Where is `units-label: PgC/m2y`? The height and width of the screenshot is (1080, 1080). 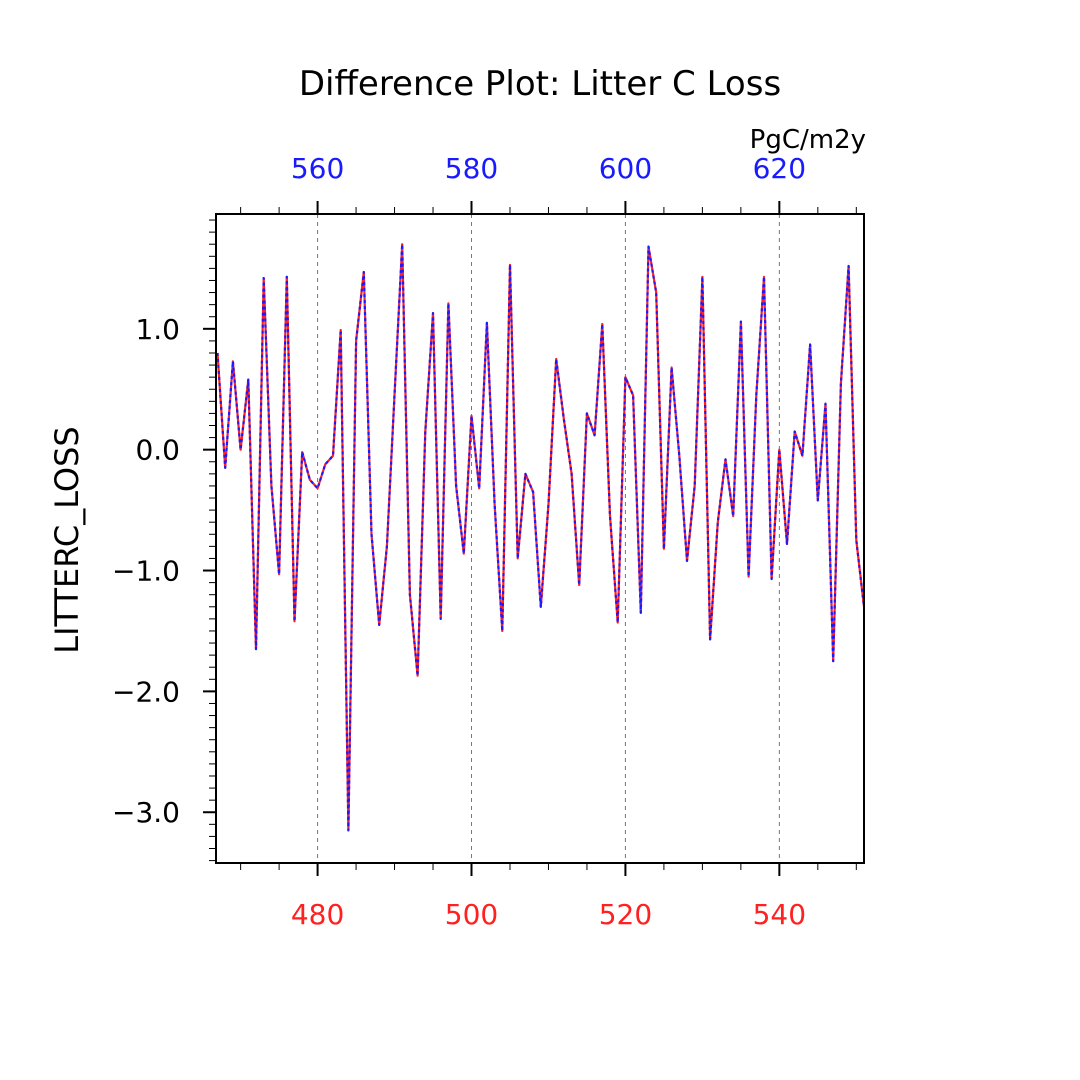 units-label: PgC/m2y is located at coordinates (808, 140).